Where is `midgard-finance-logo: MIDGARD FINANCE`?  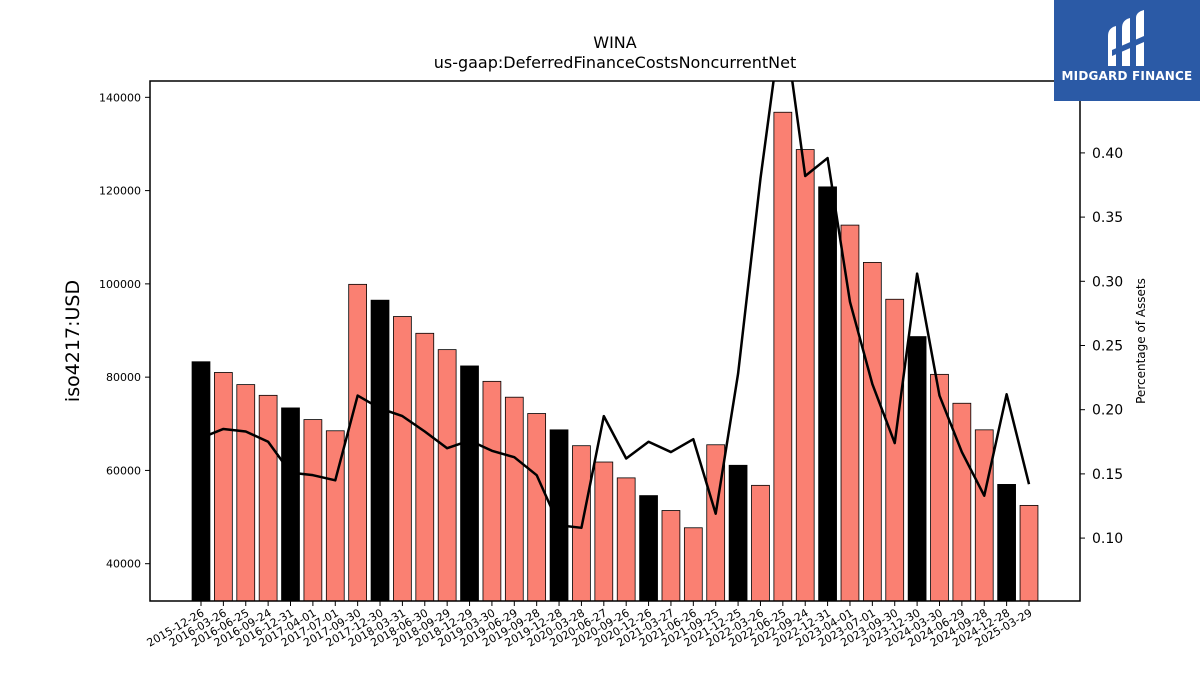 midgard-finance-logo: MIDGARD FINANCE is located at coordinates (1127, 50).